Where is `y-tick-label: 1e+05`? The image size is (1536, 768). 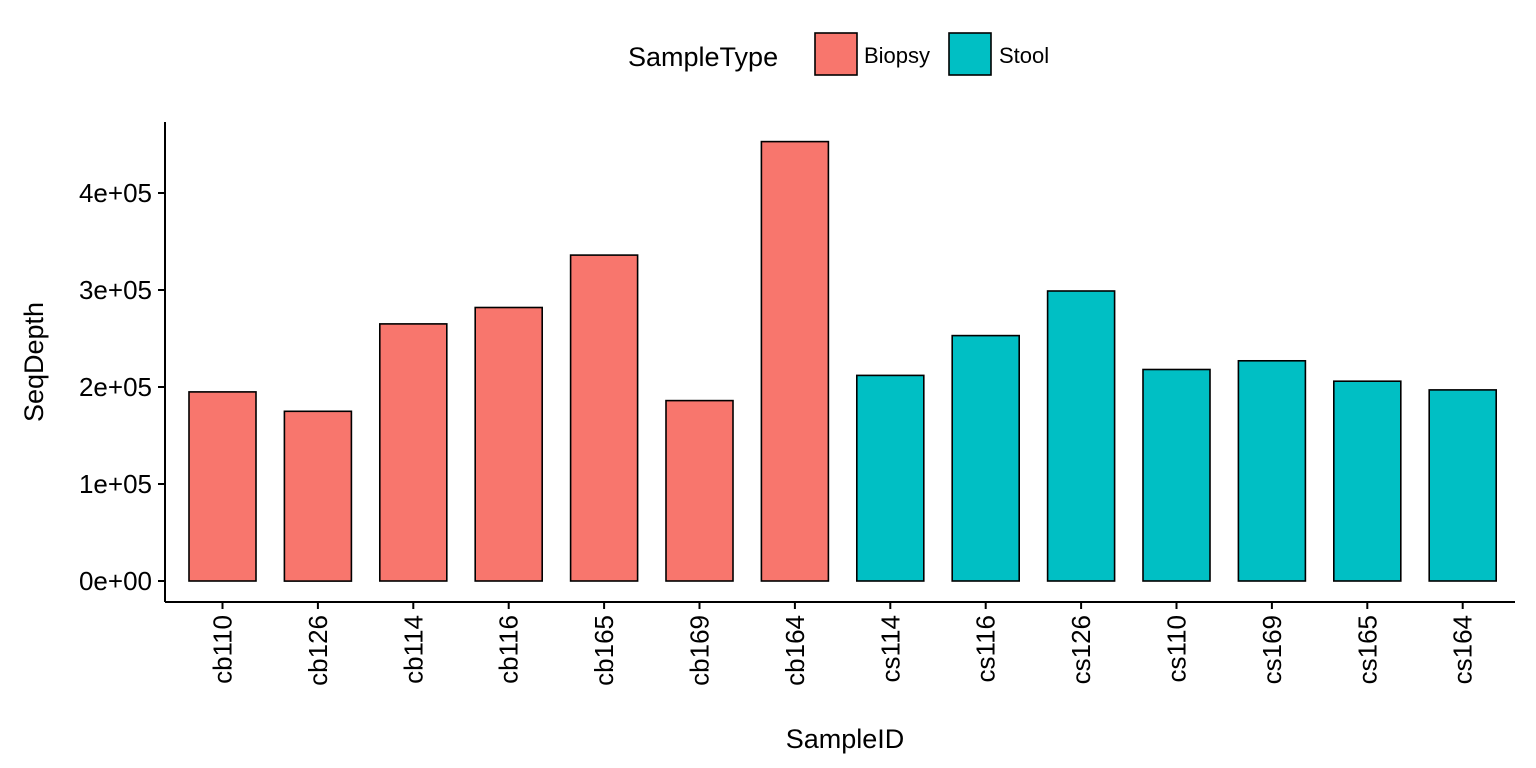 y-tick-label: 1e+05 is located at coordinates (115, 484).